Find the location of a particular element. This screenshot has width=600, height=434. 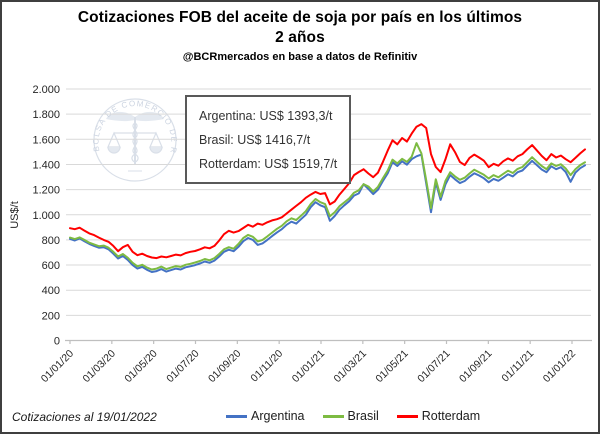

y-tick-label: 0 is located at coordinates (57, 342).